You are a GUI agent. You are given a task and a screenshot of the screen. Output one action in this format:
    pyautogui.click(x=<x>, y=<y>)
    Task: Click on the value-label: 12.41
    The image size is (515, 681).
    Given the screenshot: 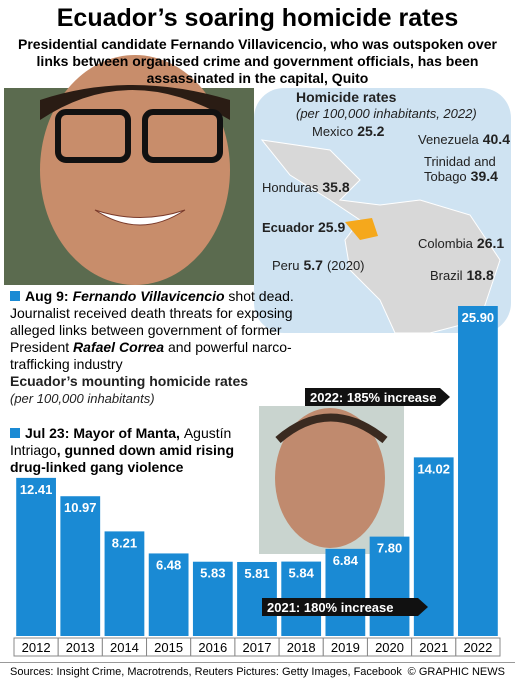 What is the action you would take?
    pyautogui.click(x=36, y=489)
    